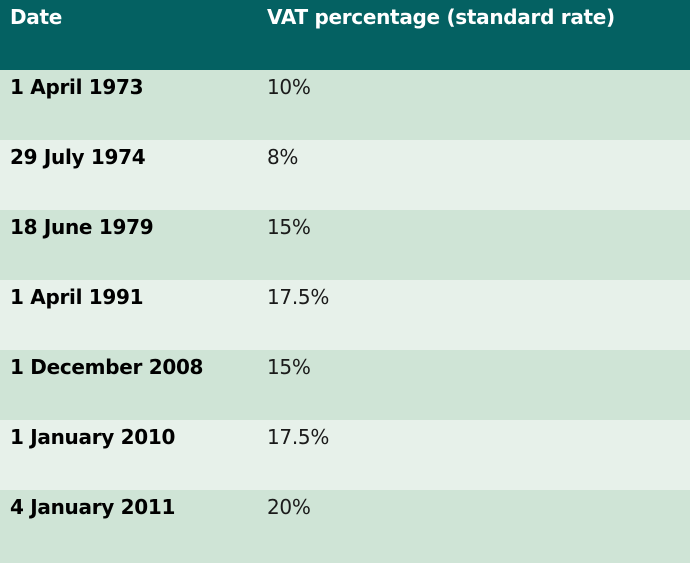  I want to click on table-row: 18 June 1979 15%, so click(345, 245).